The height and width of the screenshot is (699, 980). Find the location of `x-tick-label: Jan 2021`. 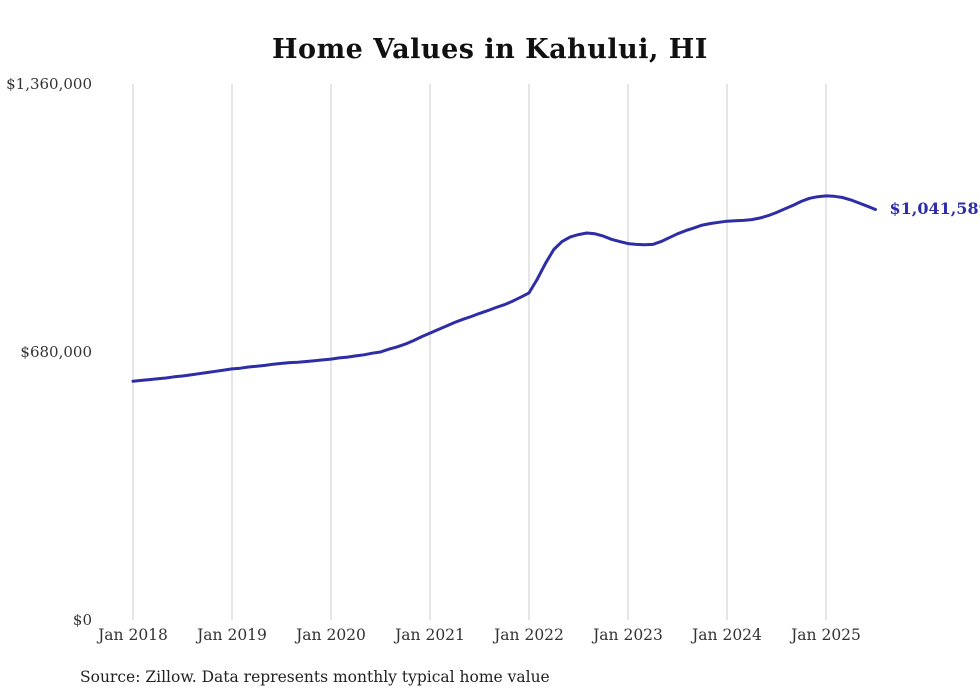

x-tick-label: Jan 2021 is located at coordinates (430, 635).